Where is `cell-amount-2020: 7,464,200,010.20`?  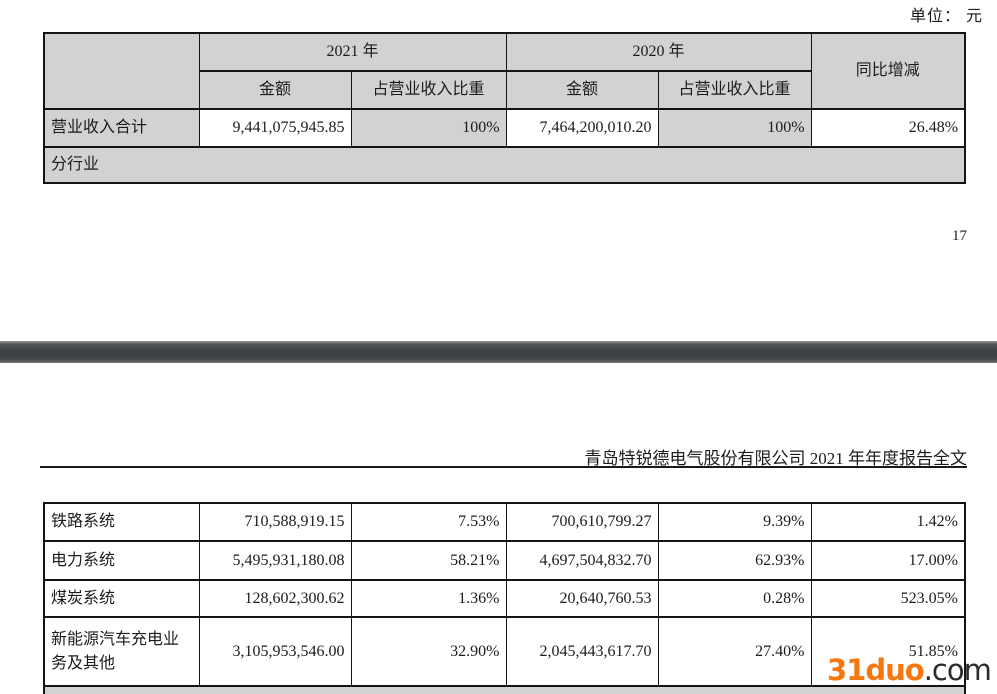
cell-amount-2020: 7,464,200,010.20 is located at coordinates (582, 128).